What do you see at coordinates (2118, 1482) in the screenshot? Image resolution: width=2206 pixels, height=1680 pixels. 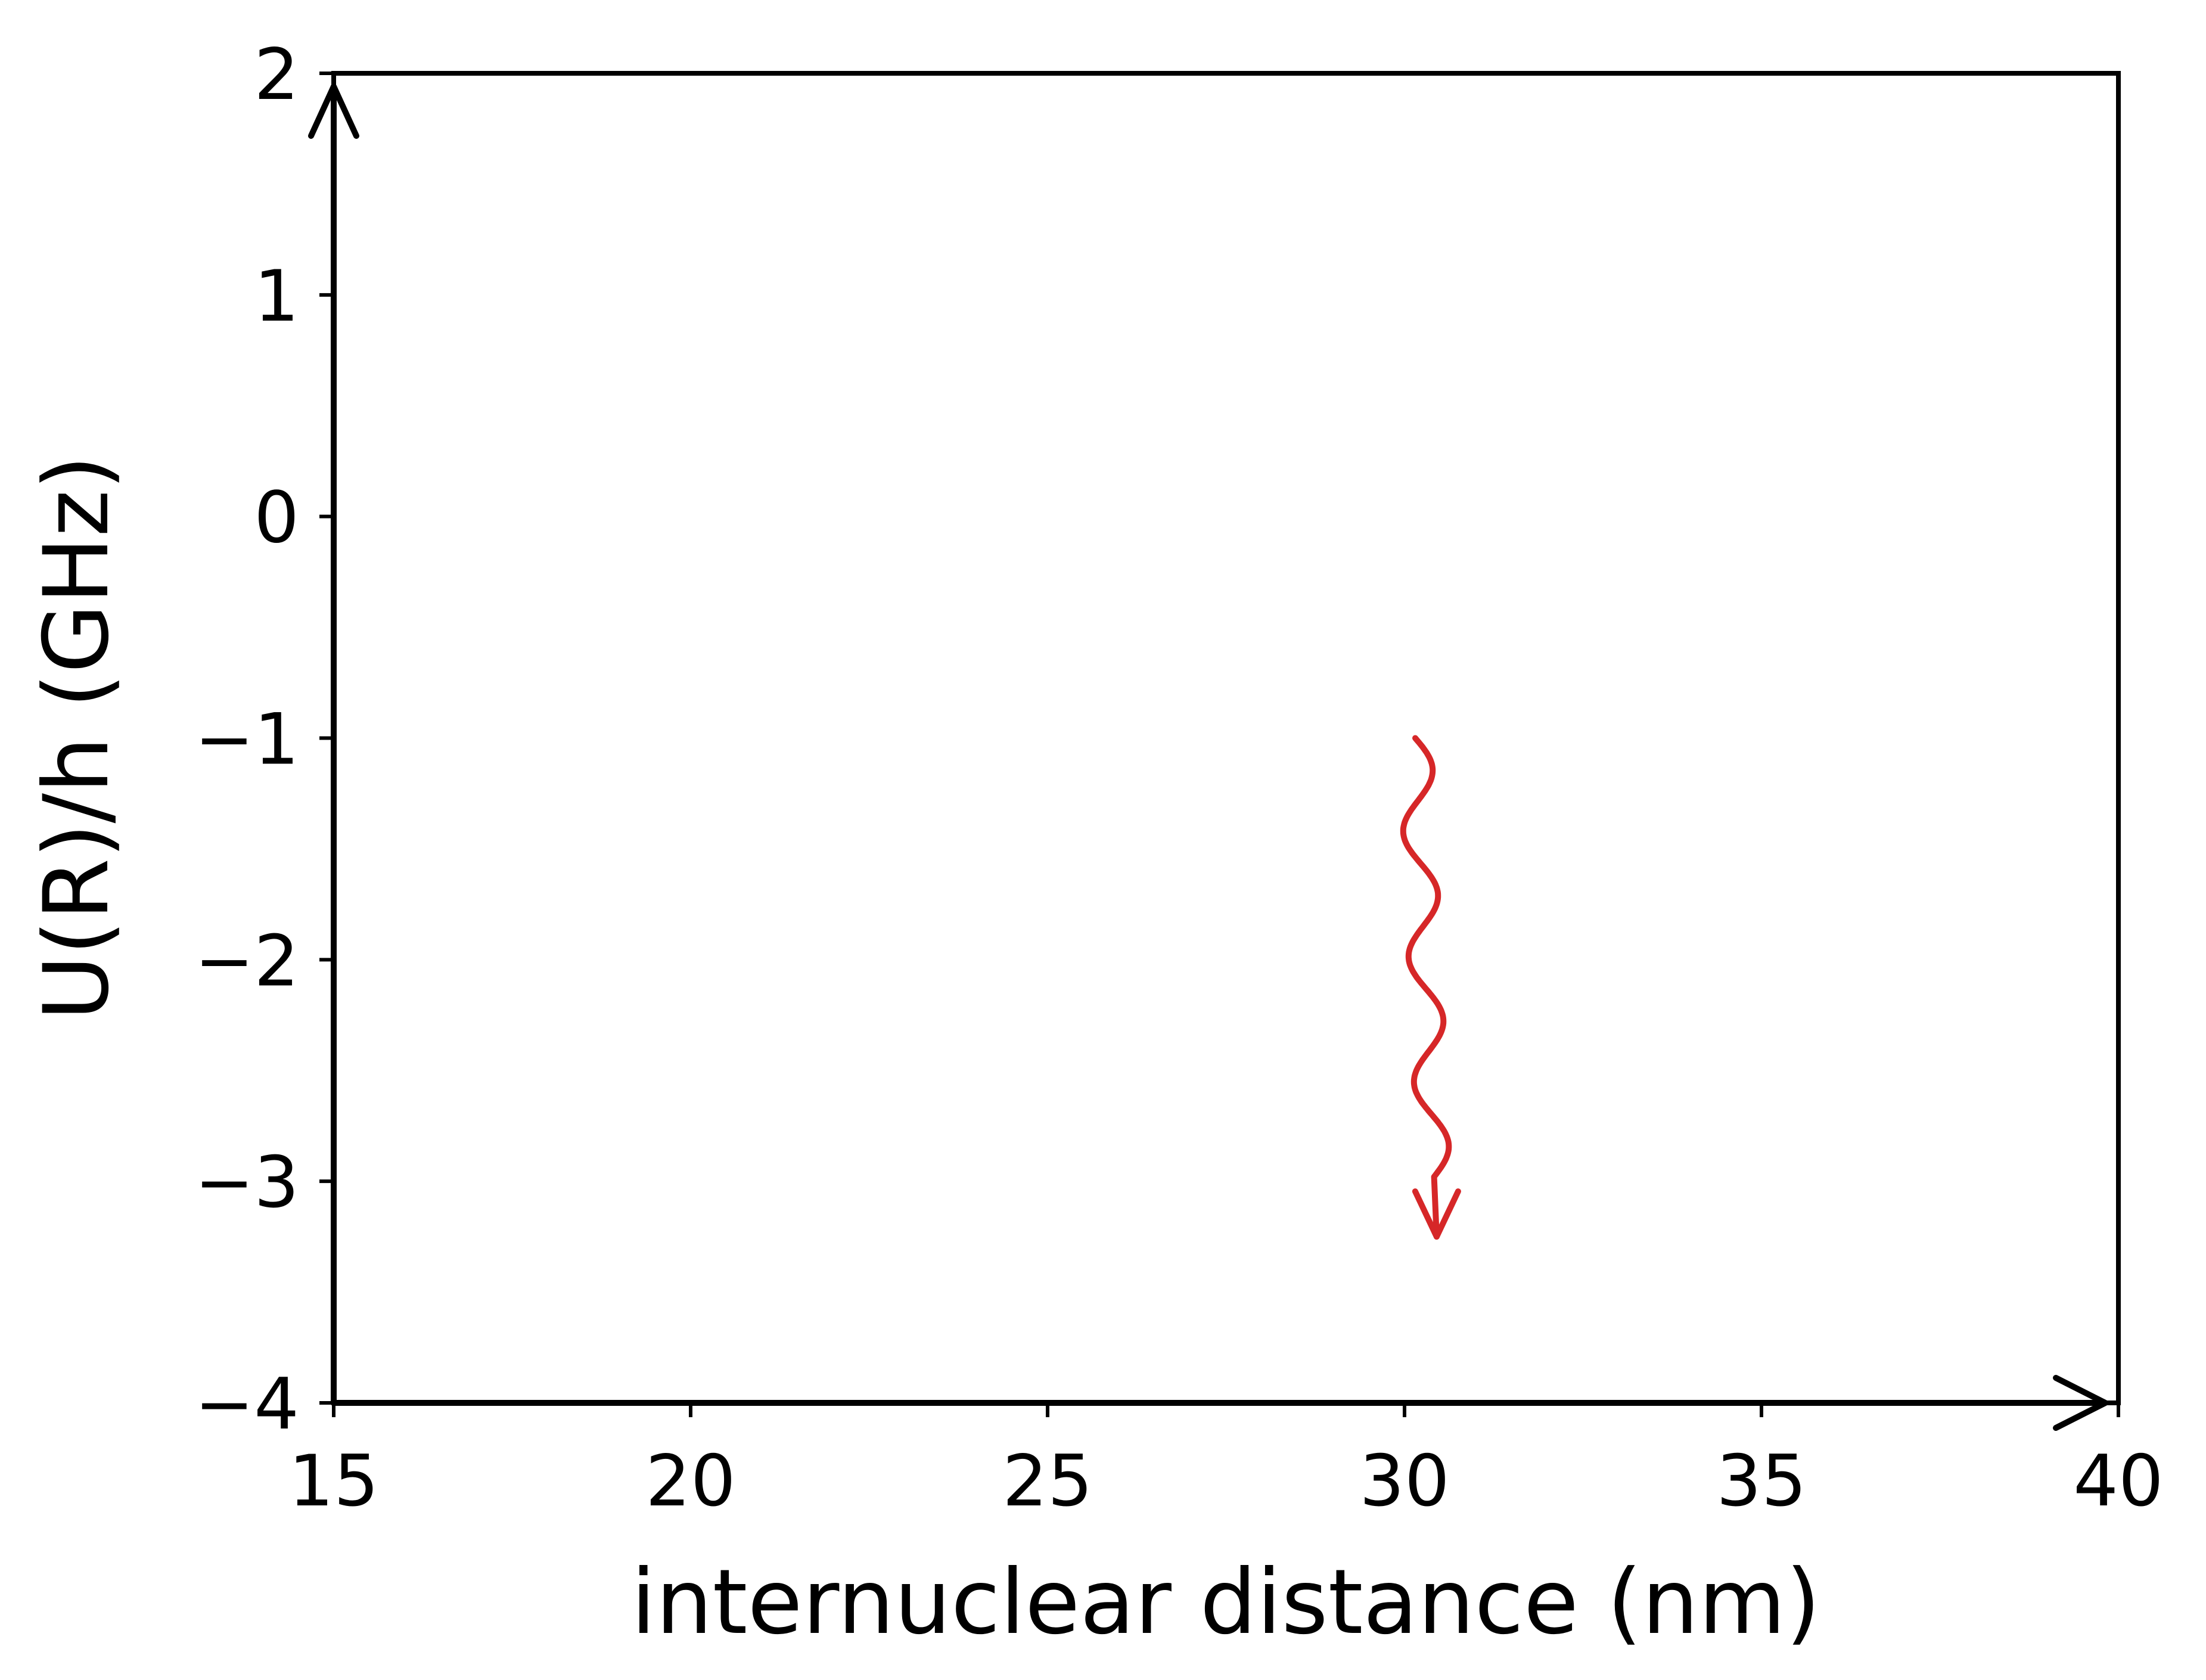 I see `x-tick-label: 40` at bounding box center [2118, 1482].